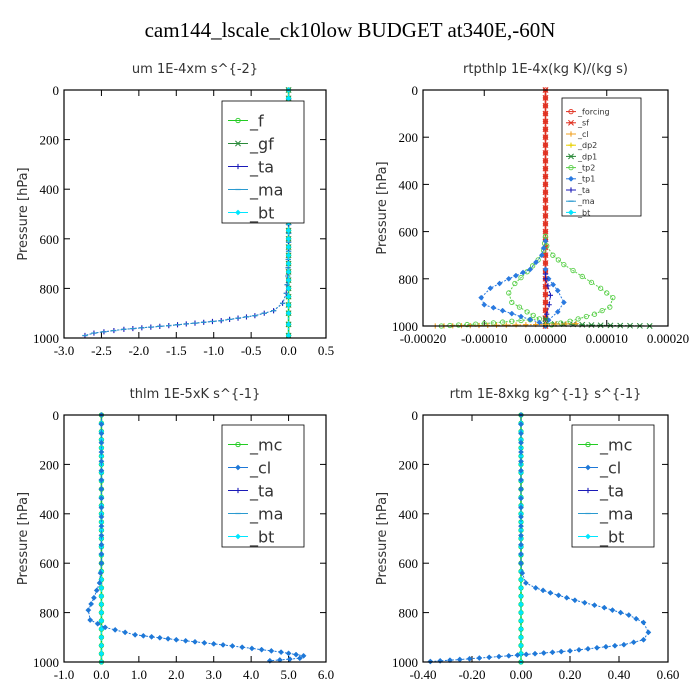  Describe the element at coordinates (593, 111) in the screenshot. I see `legend-entry: _forcing` at that location.